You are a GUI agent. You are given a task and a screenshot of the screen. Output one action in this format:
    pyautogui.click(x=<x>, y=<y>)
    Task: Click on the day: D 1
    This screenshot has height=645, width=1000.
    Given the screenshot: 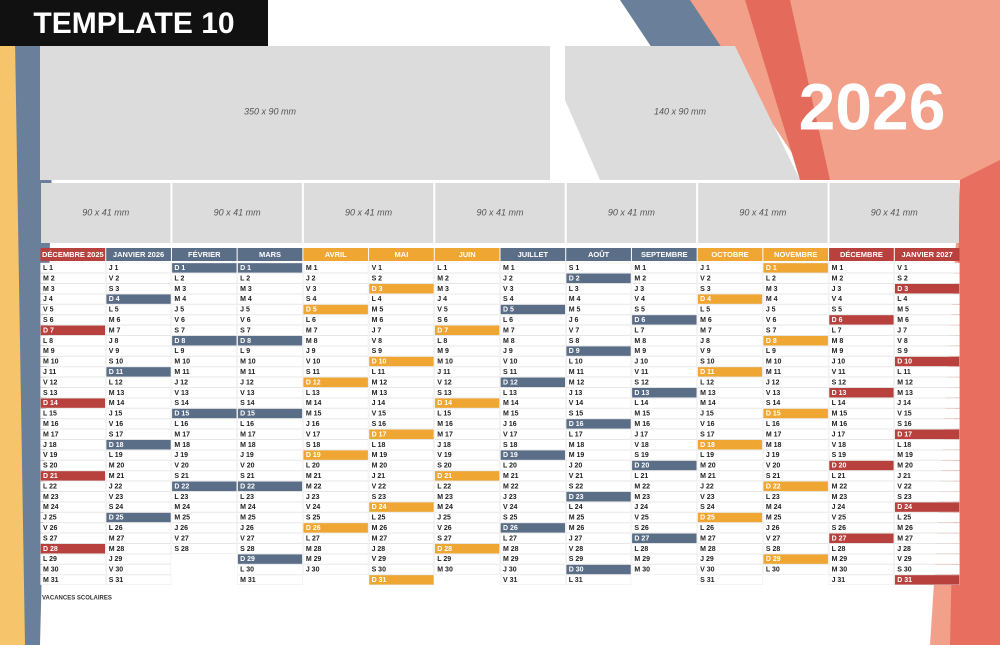 What is the action you would take?
    pyautogui.click(x=771, y=268)
    